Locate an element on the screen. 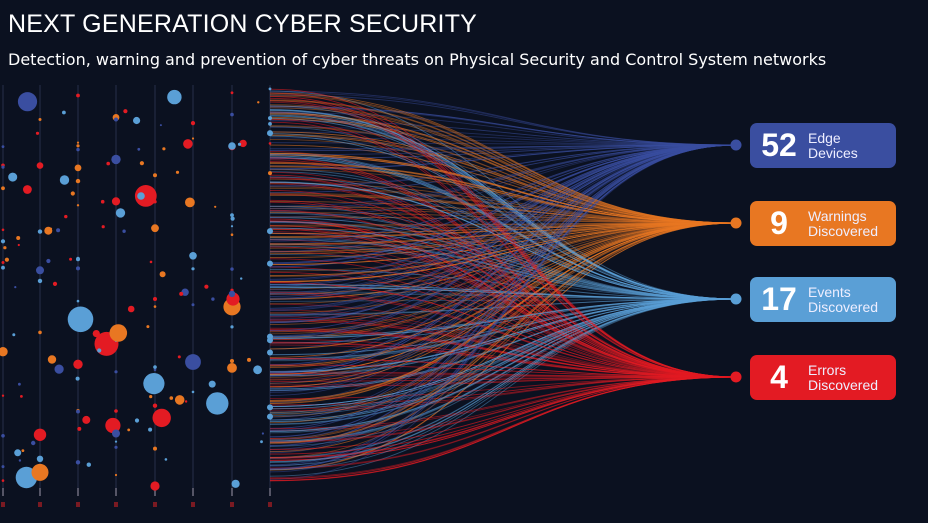 The height and width of the screenshot is (523, 928). edge-devices-badge: 52 Edge Devices is located at coordinates (823, 145).